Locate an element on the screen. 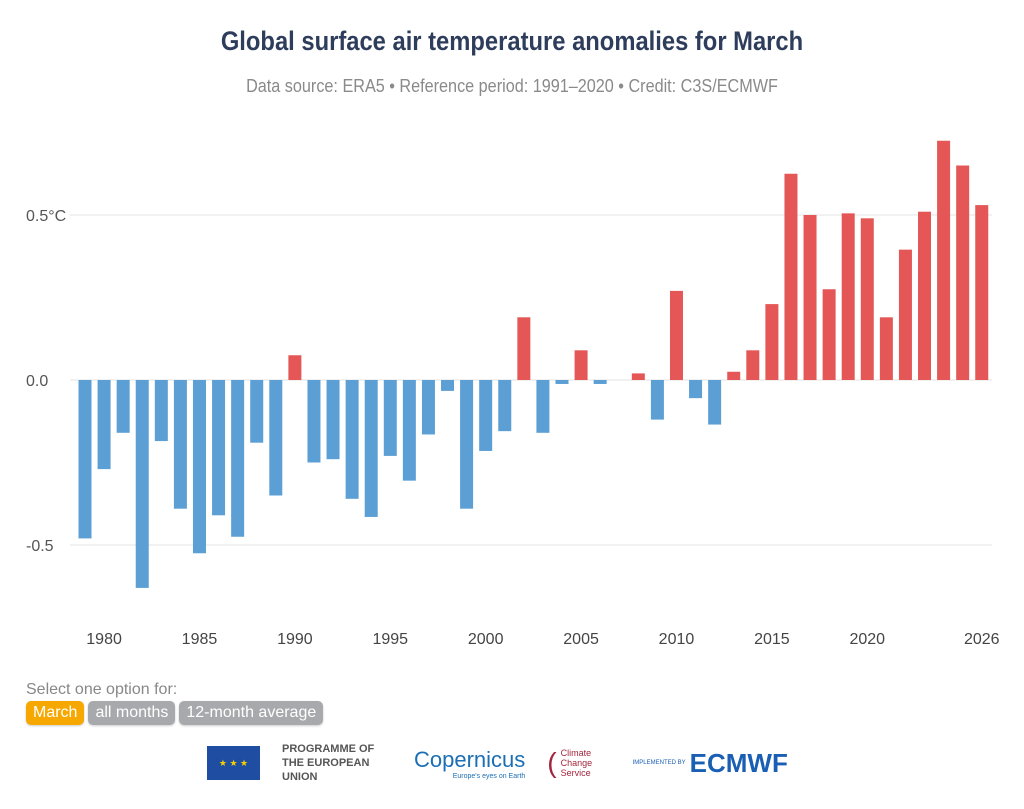  bar-1982 is located at coordinates (142, 484).